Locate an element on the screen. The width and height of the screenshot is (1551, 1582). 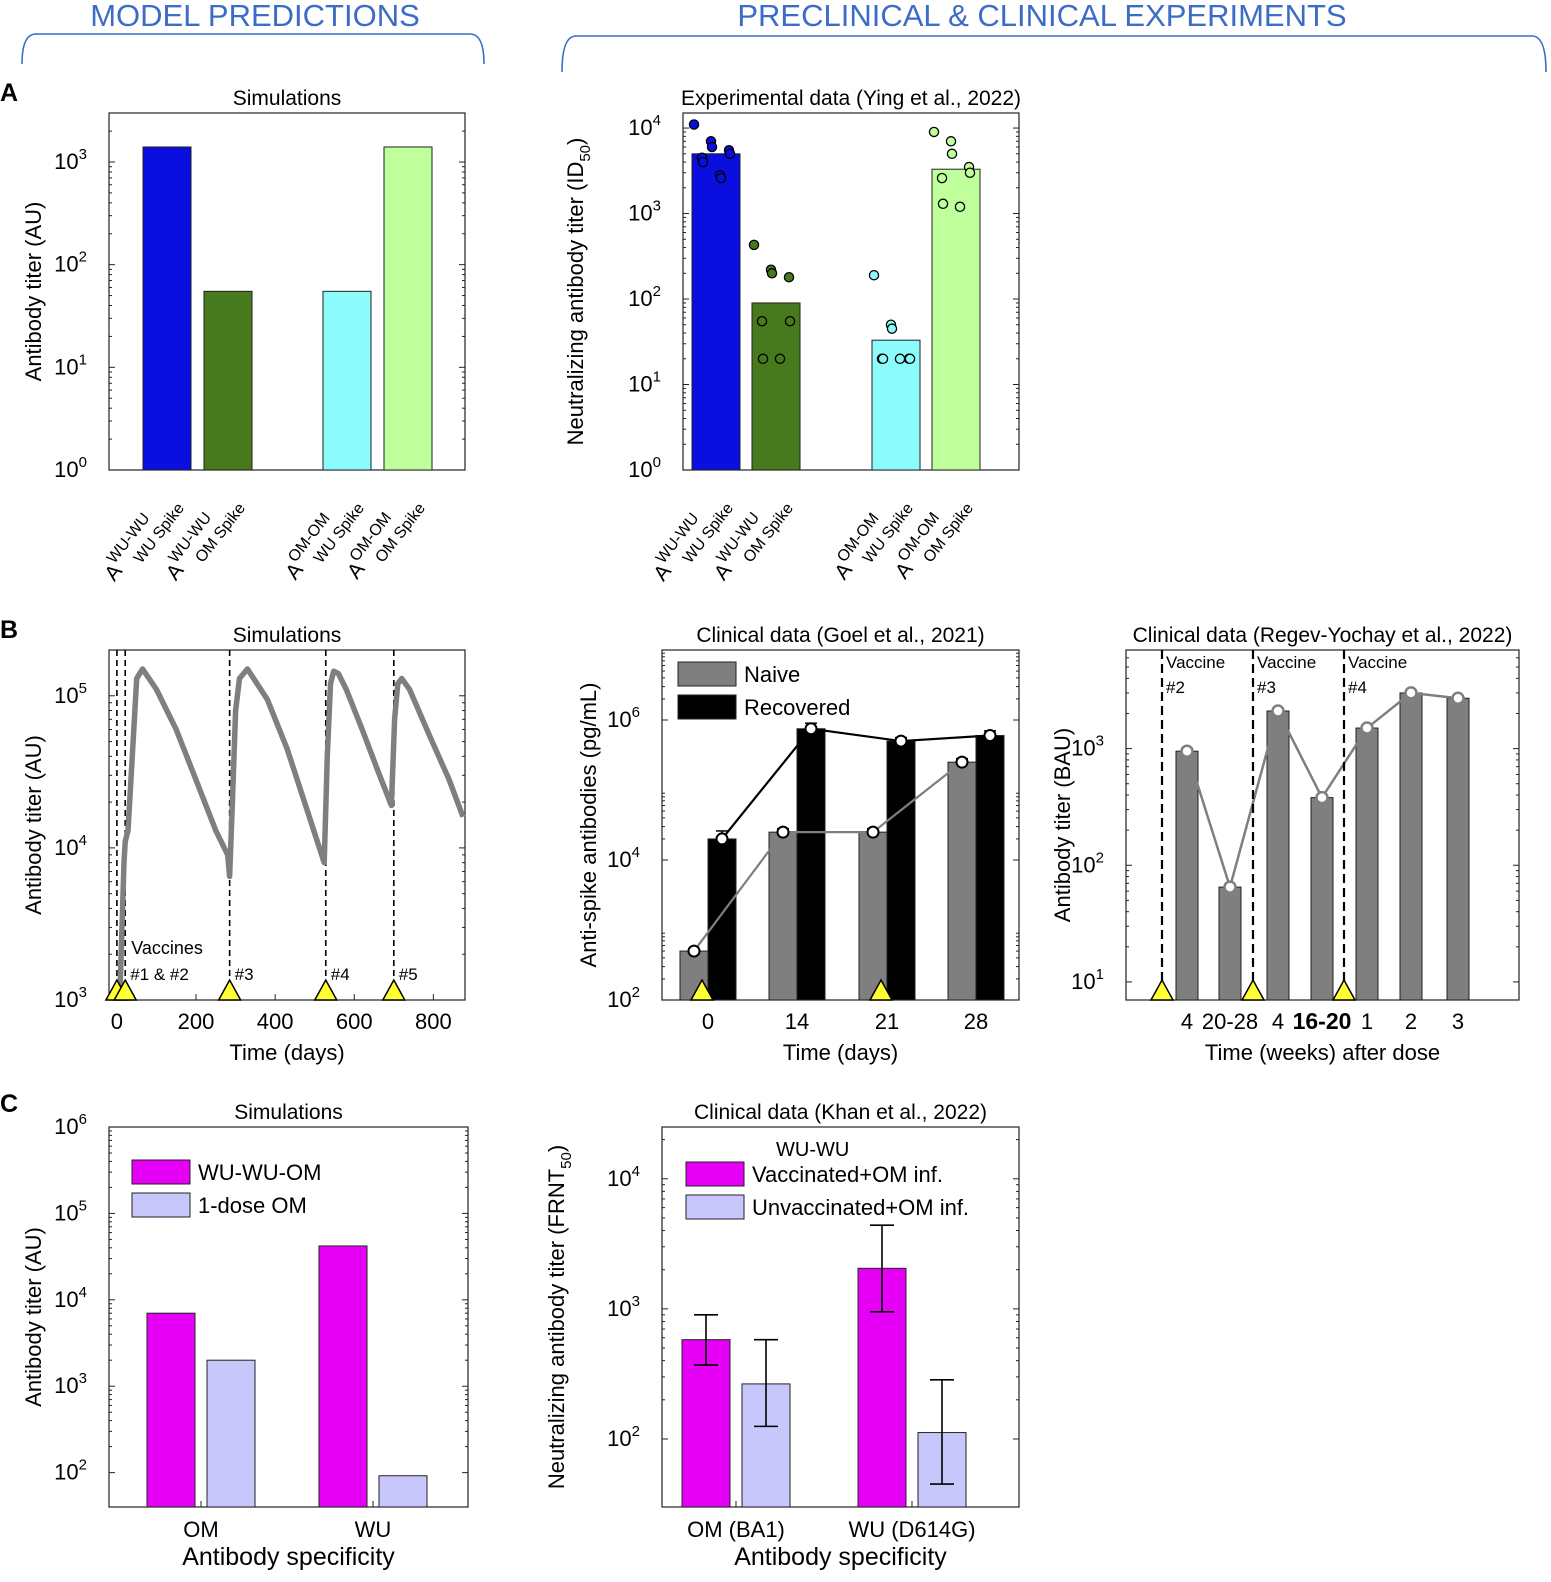
header-bracket-right is located at coordinates (1054, 54).